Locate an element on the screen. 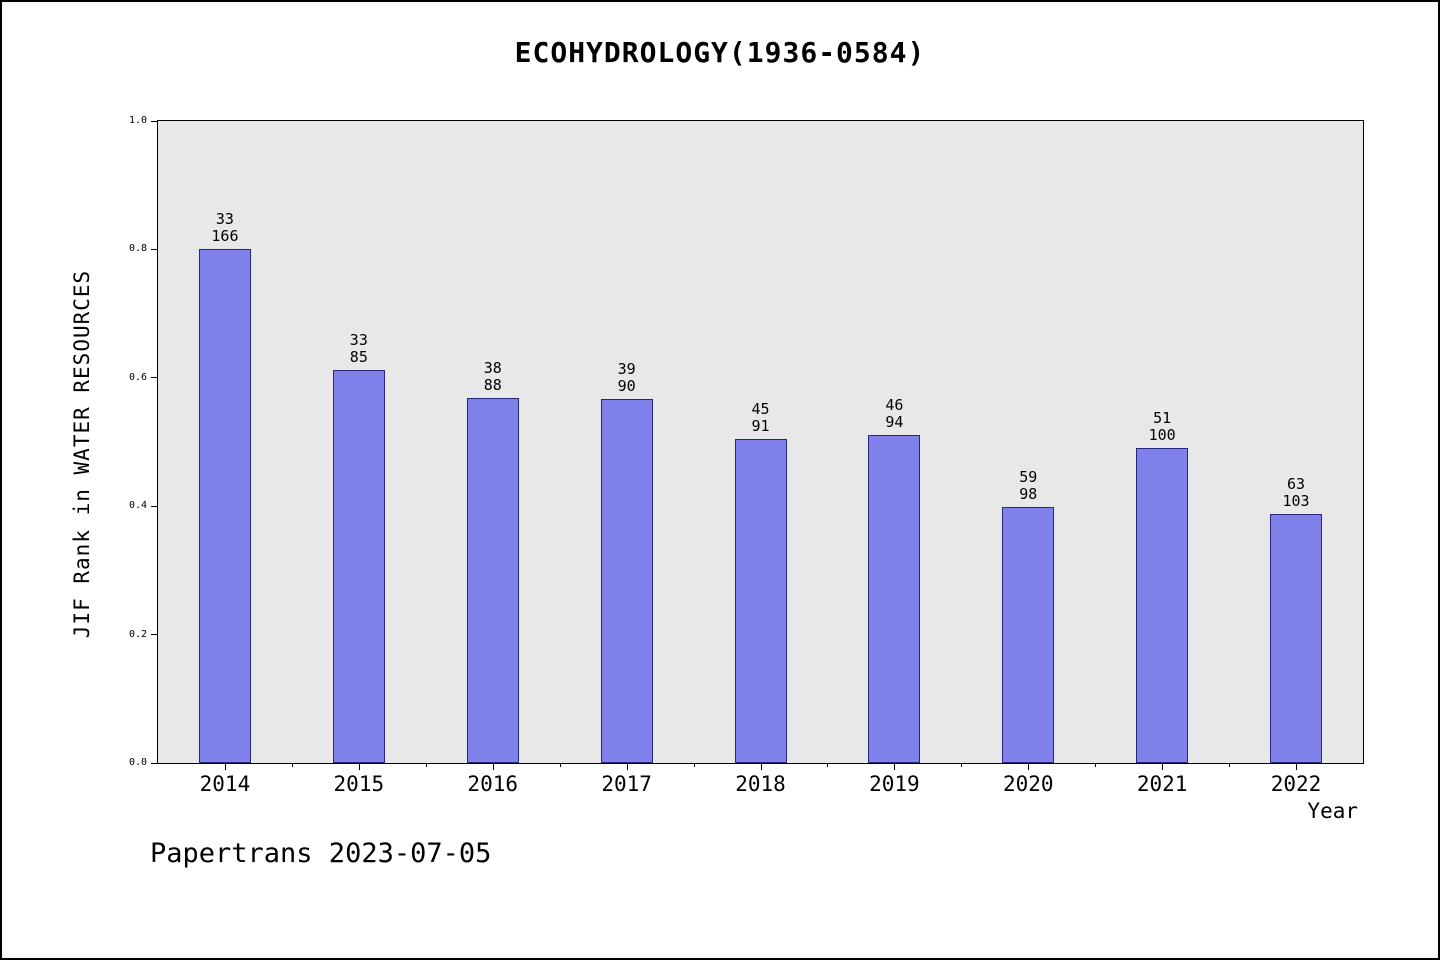  bar-rank-value: 39 is located at coordinates (626, 369).